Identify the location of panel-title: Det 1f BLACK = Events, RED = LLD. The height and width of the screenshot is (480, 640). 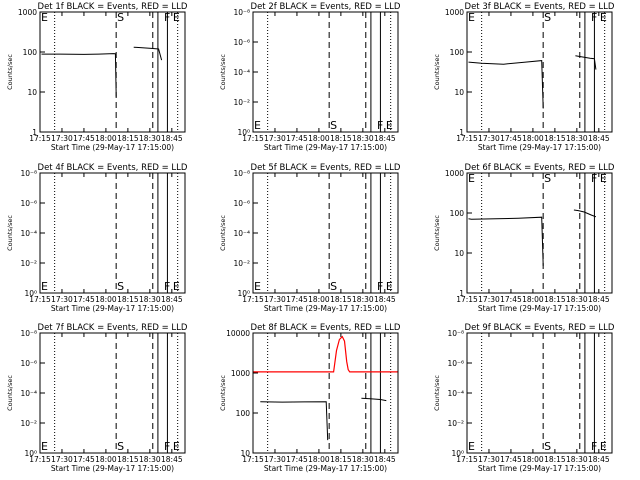
(113, 7).